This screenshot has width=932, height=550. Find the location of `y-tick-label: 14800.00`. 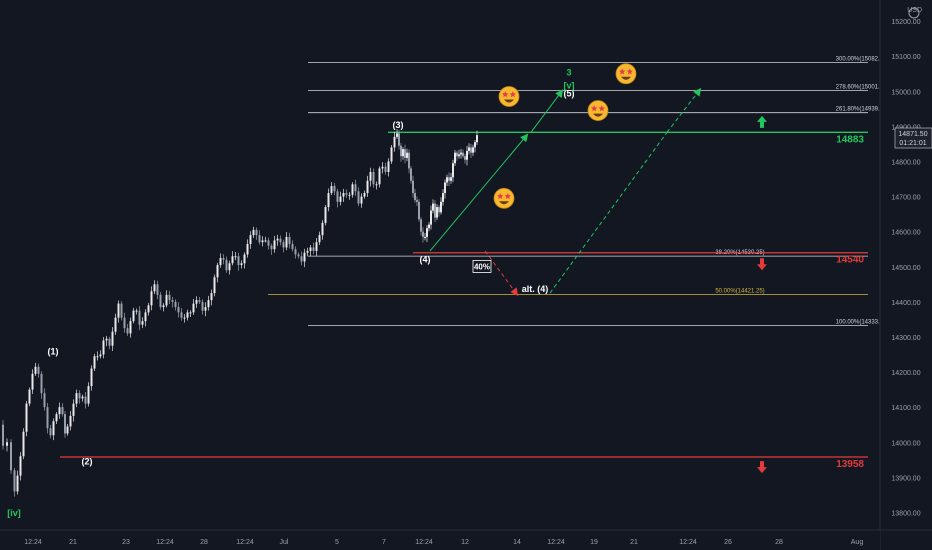

y-tick-label: 14800.00 is located at coordinates (905, 162).